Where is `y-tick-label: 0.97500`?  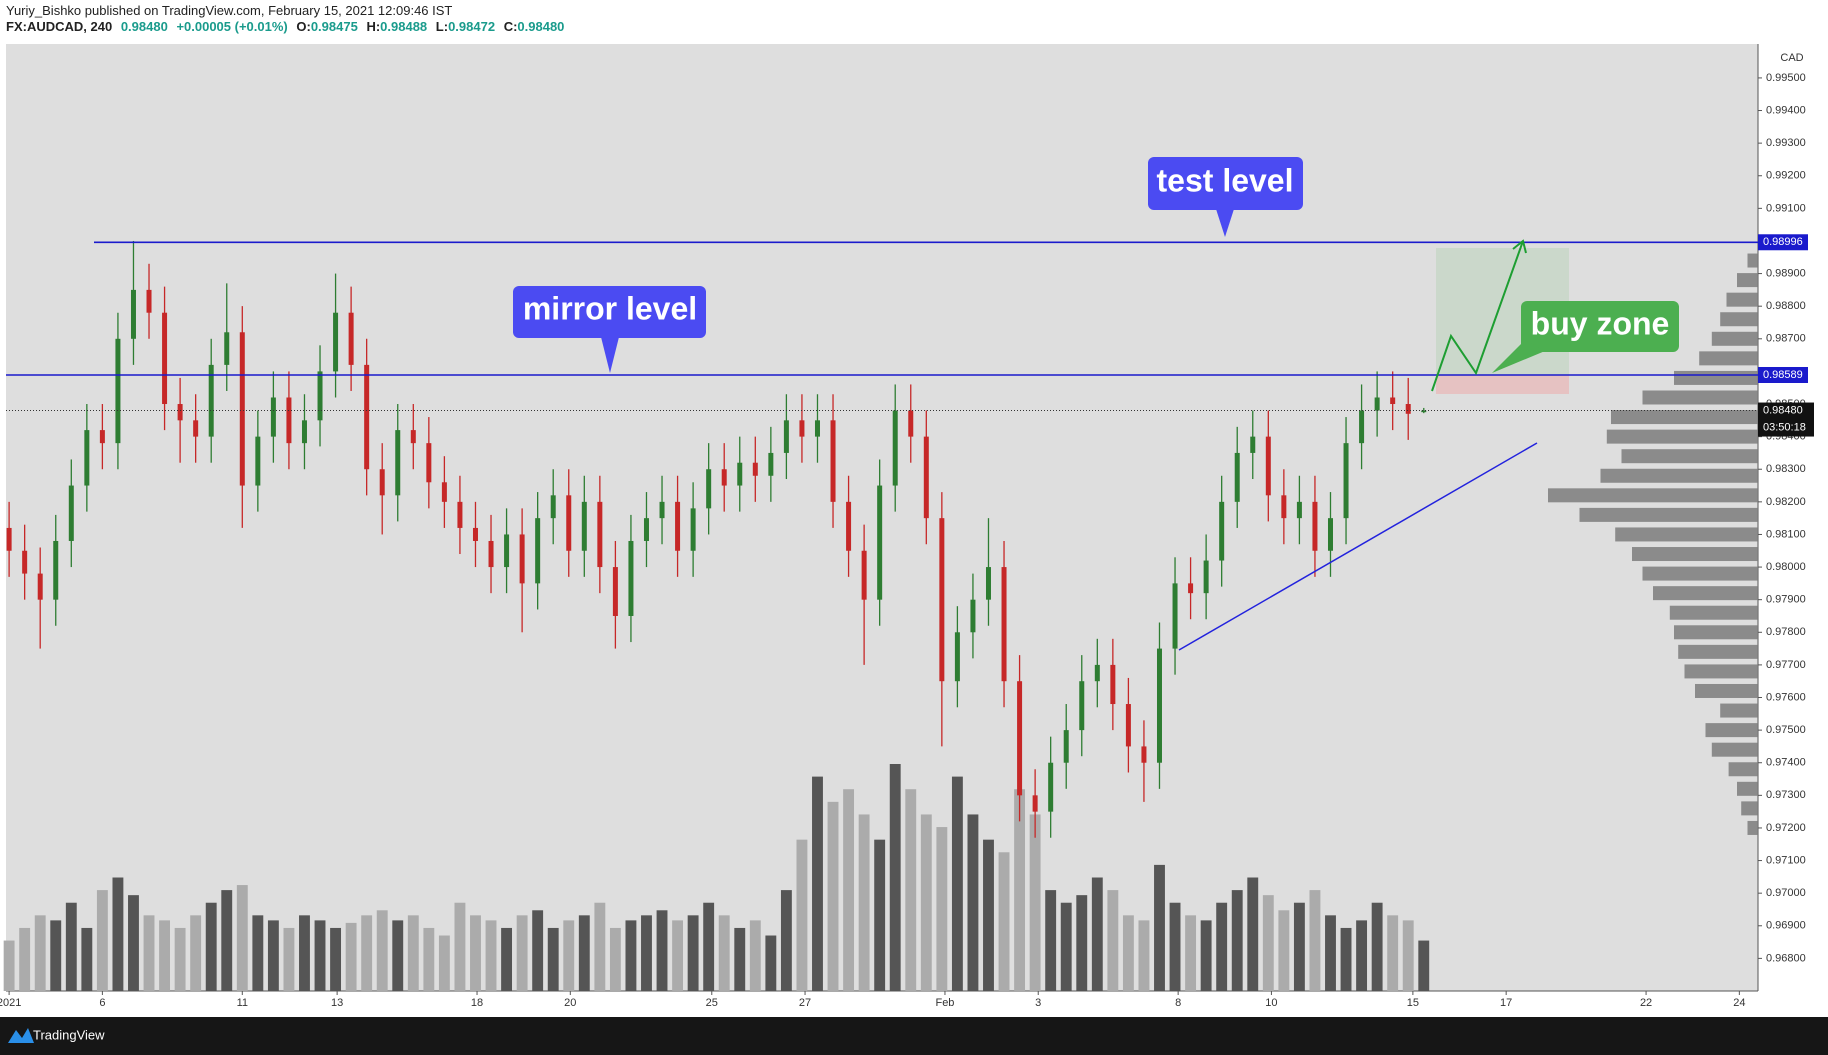 y-tick-label: 0.97500 is located at coordinates (1786, 730).